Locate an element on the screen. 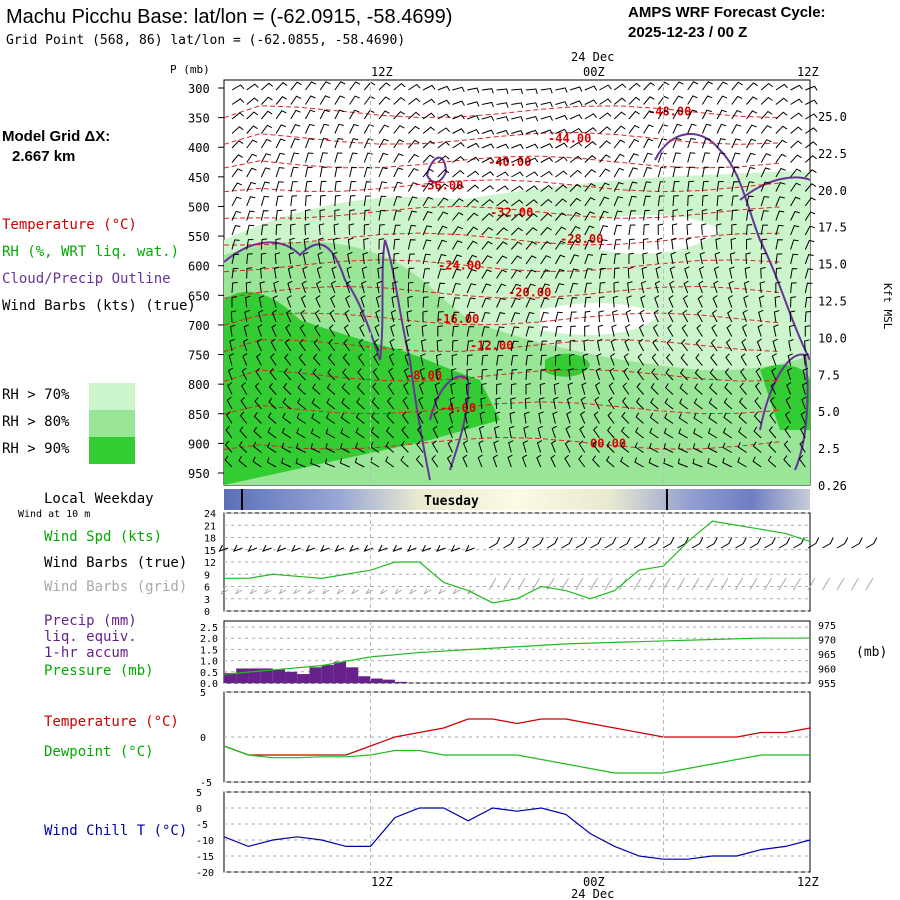 The height and width of the screenshot is (900, 900). pressure-tick-label: 450 is located at coordinates (199, 178).